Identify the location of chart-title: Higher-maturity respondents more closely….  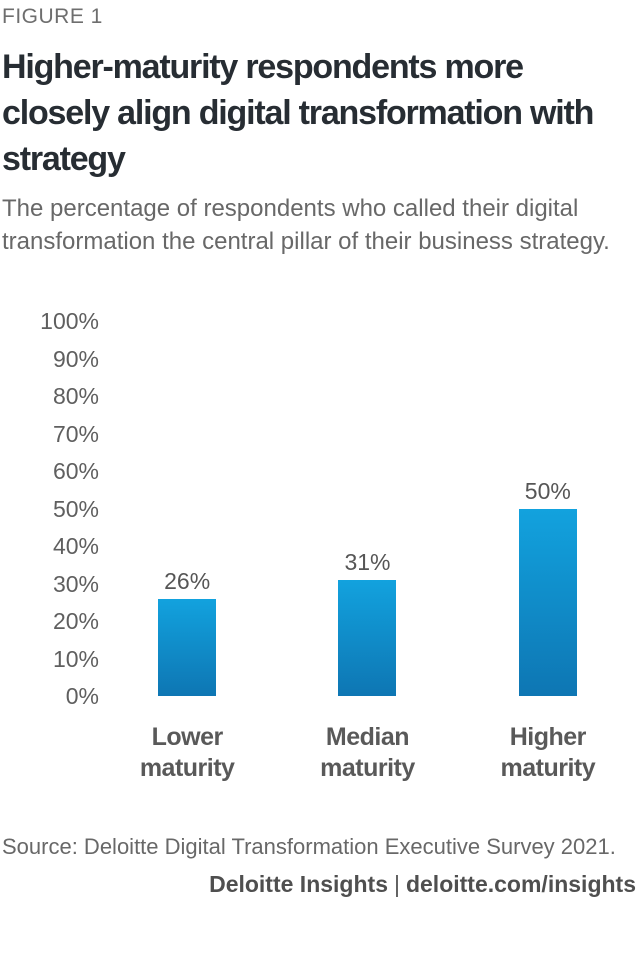
(298, 113).